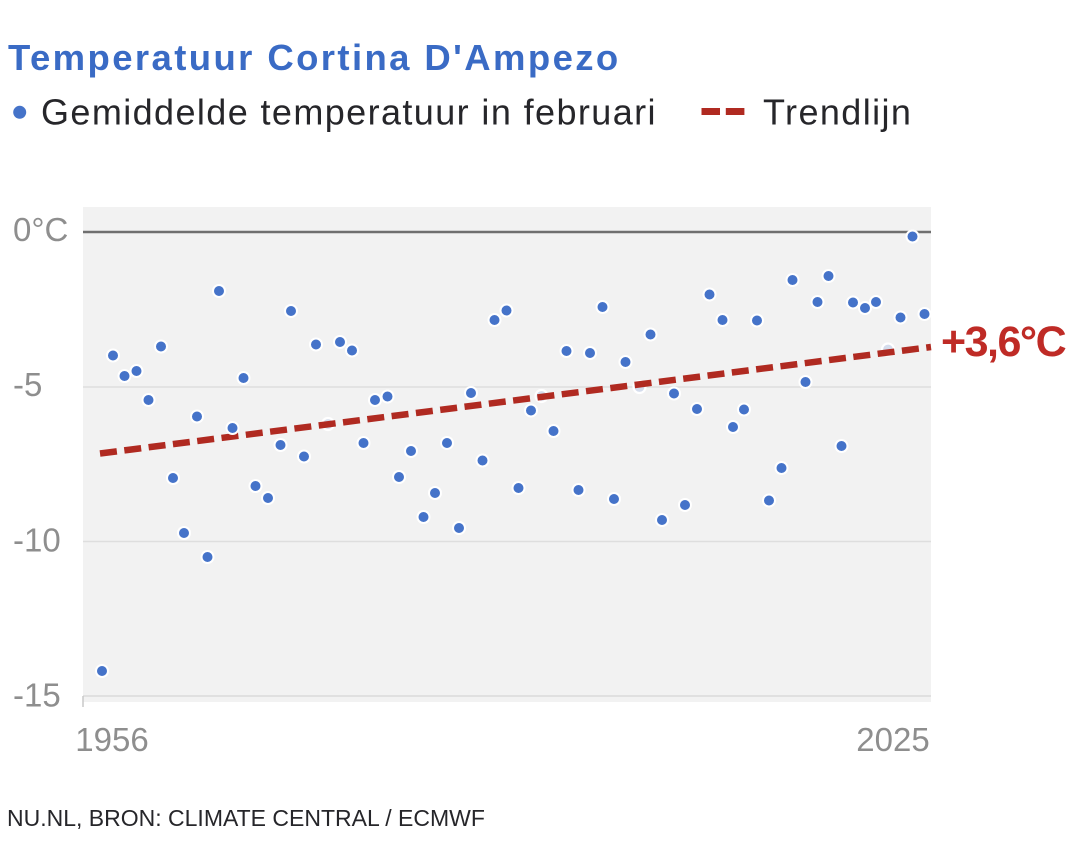  Describe the element at coordinates (111, 739) in the screenshot. I see `svg-text: 1956` at that location.